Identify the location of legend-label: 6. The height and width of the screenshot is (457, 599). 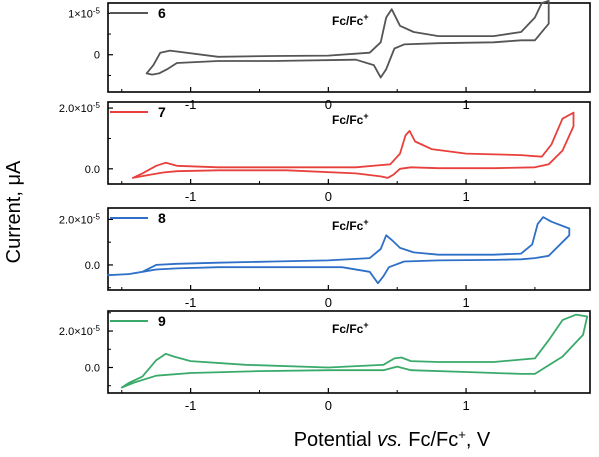
(162, 13).